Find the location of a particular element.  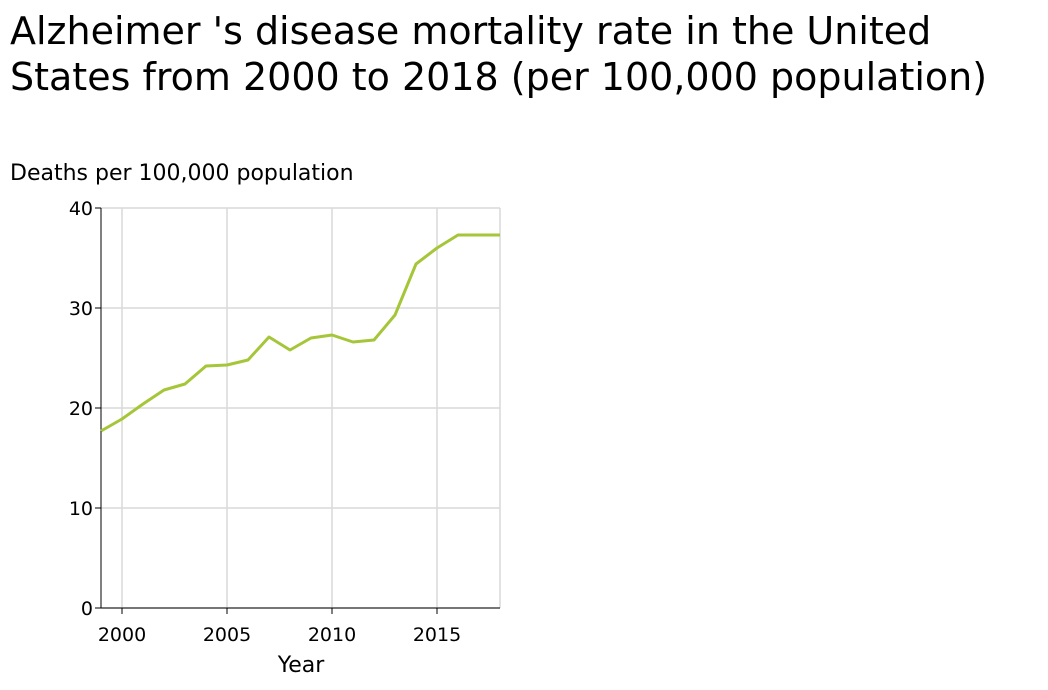

y-tick-label: 0 is located at coordinates (87, 609).